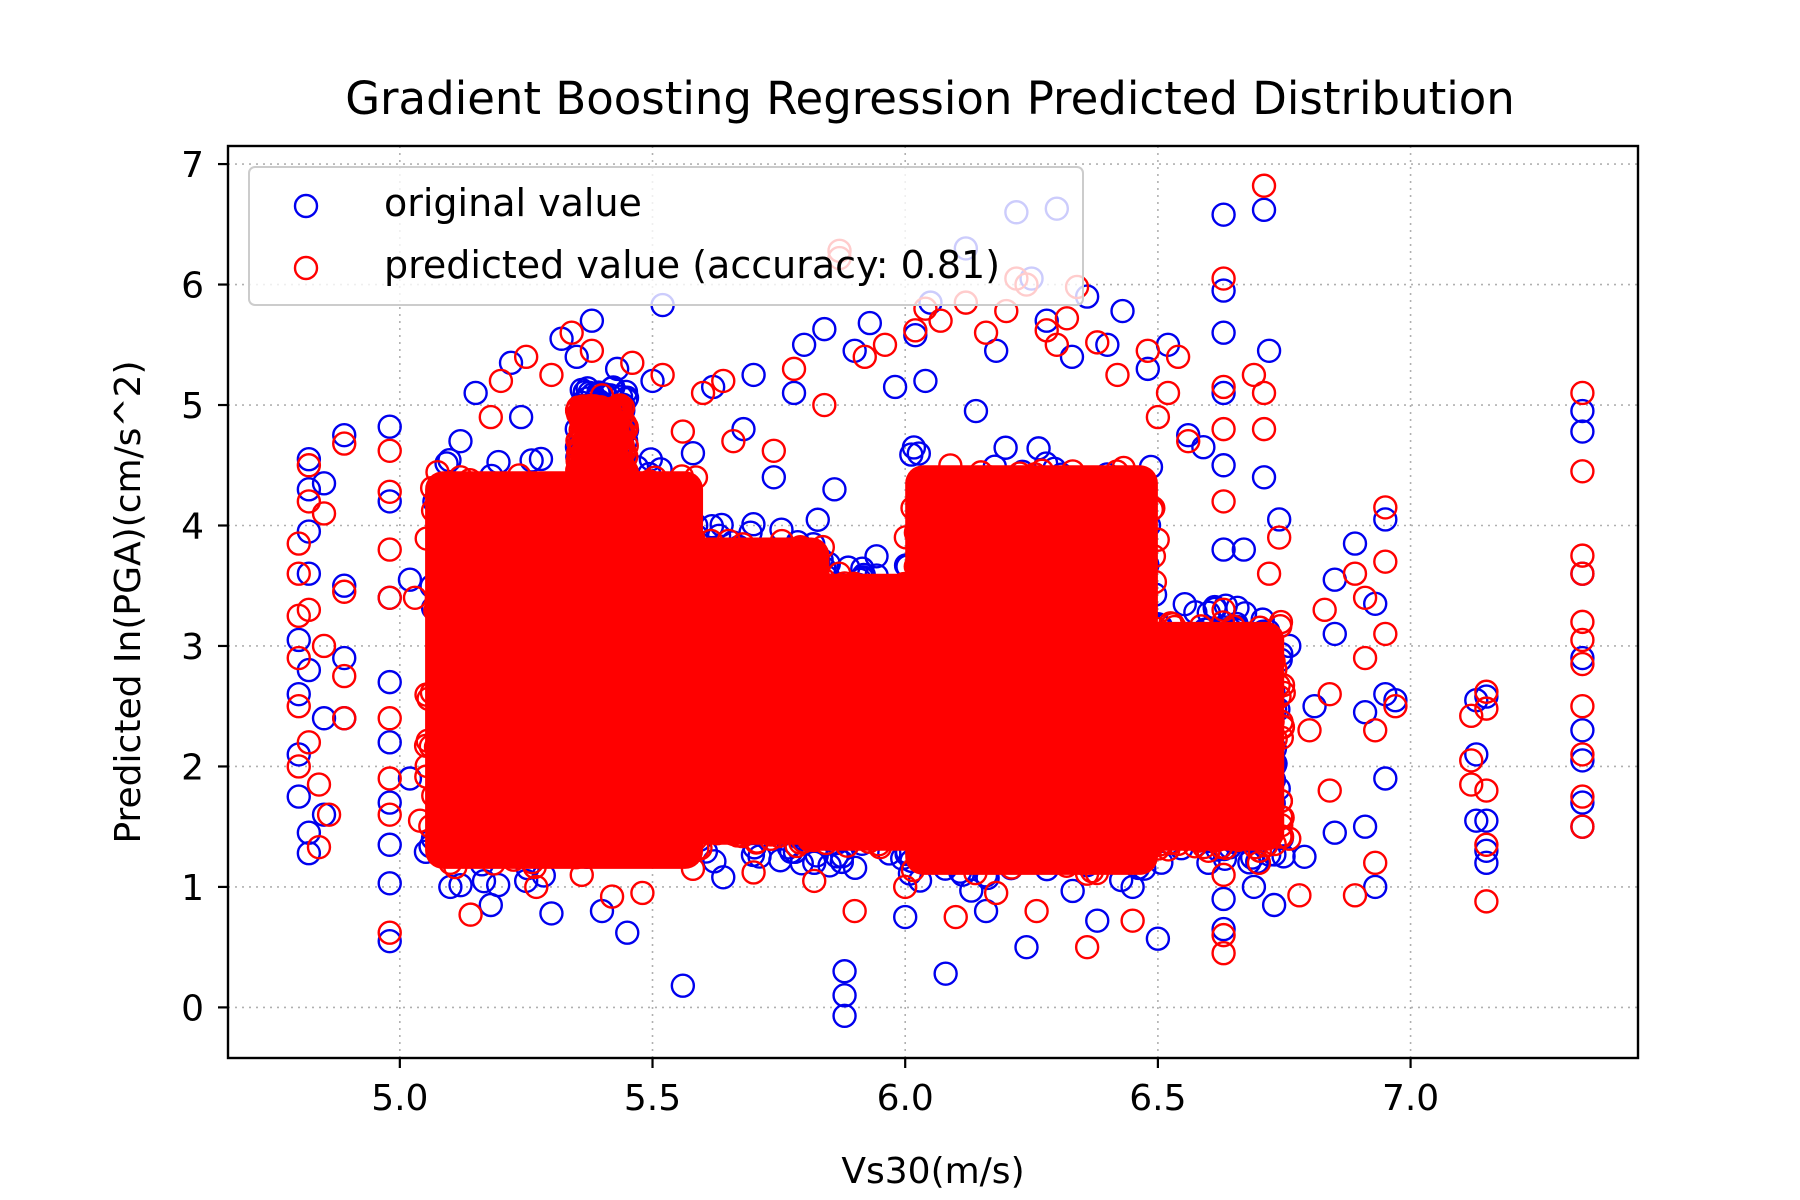 The image size is (1800, 1200). Describe the element at coordinates (192, 767) in the screenshot. I see `y-tick-label: 2` at that location.